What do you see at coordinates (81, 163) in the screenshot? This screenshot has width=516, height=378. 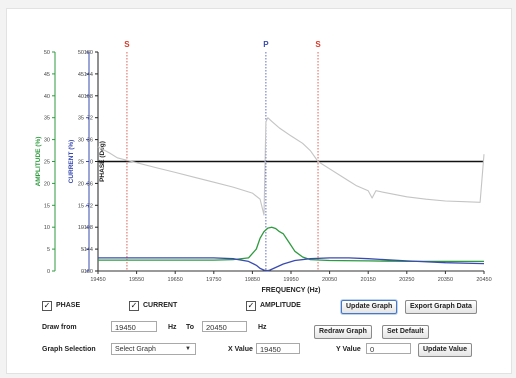 I see `current-tick-label: 25` at bounding box center [81, 163].